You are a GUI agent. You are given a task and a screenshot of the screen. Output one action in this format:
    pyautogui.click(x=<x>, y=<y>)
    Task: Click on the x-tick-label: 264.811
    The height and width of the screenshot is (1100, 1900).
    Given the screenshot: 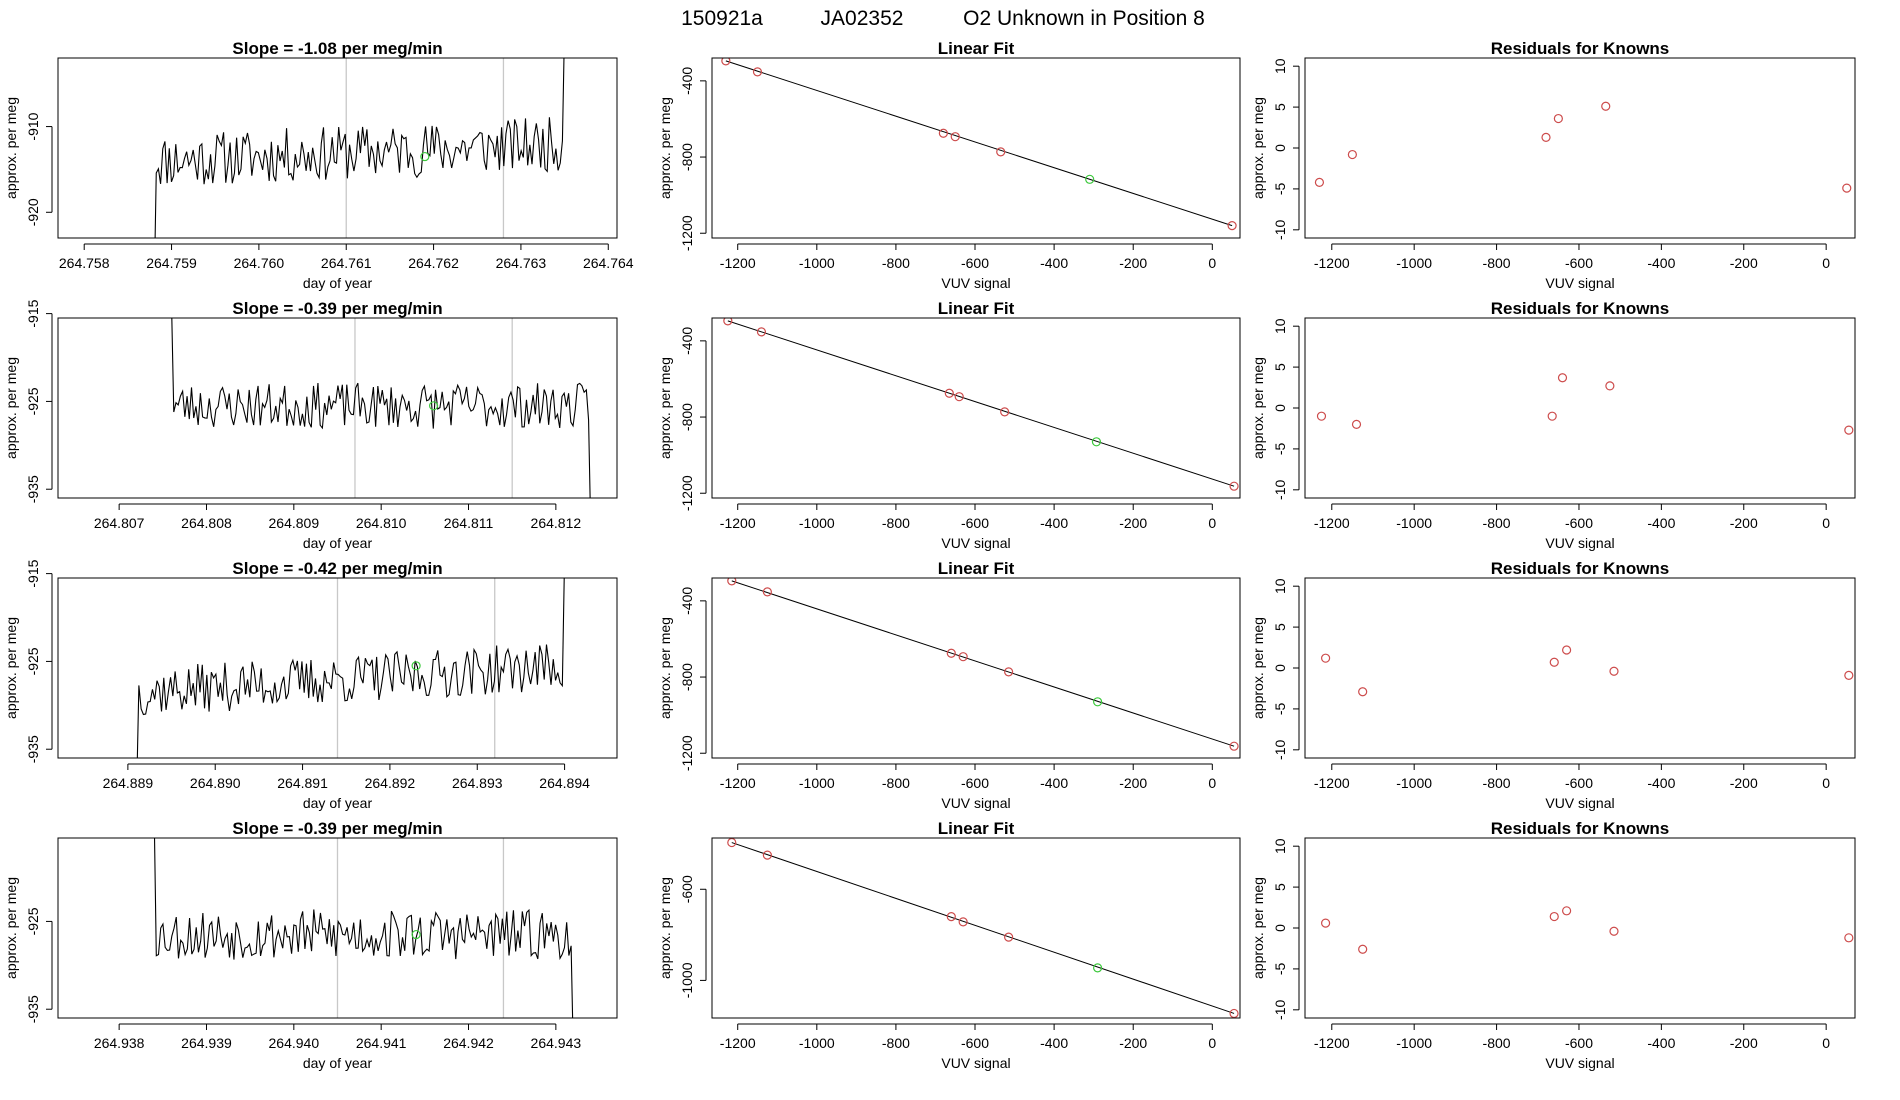 What is the action you would take?
    pyautogui.click(x=469, y=523)
    